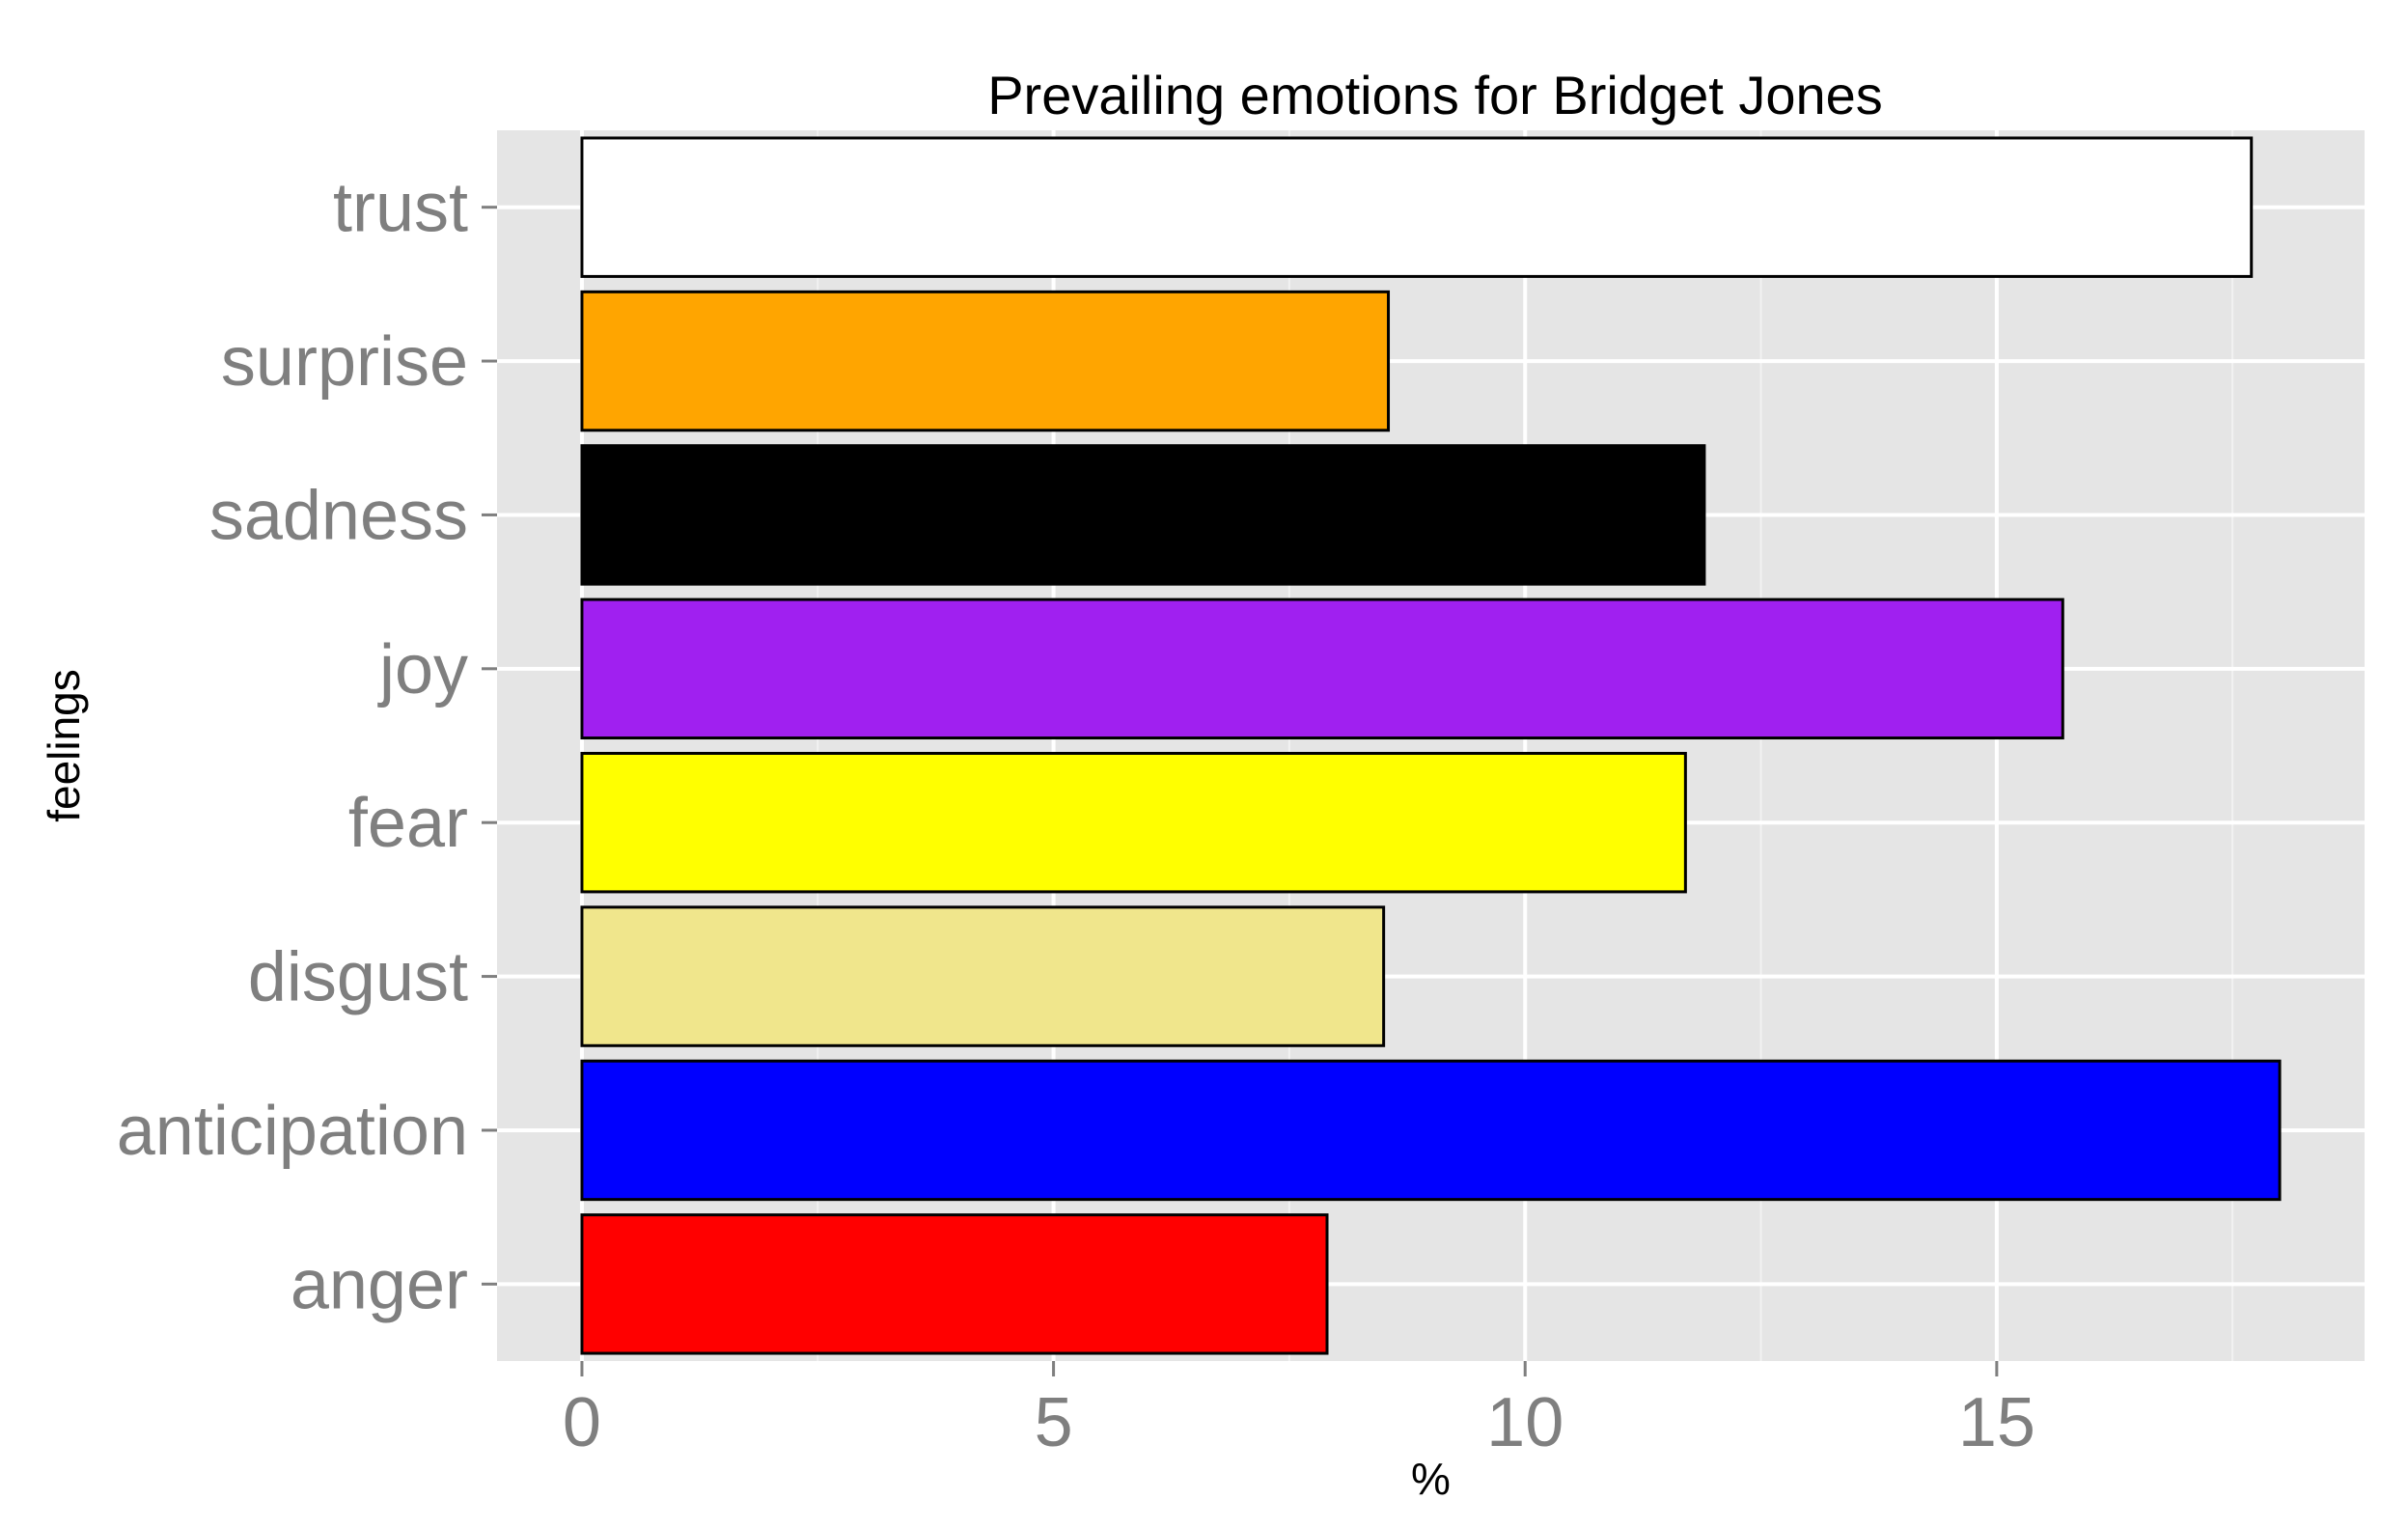  Describe the element at coordinates (983, 976) in the screenshot. I see `bar-disgust` at that location.